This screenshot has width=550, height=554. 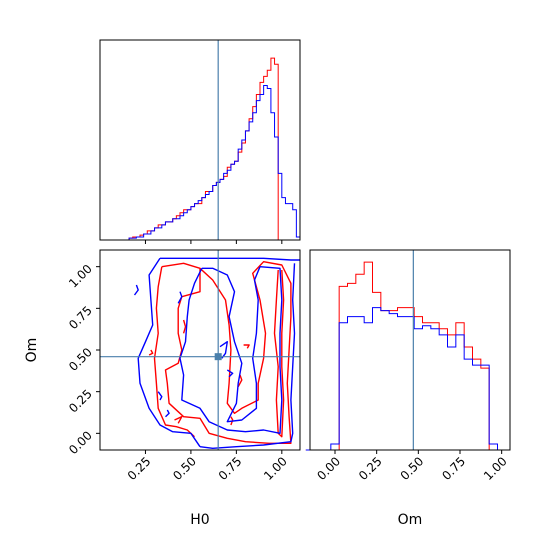 I want to click on h0-marginal-frame, so click(x=200, y=140).